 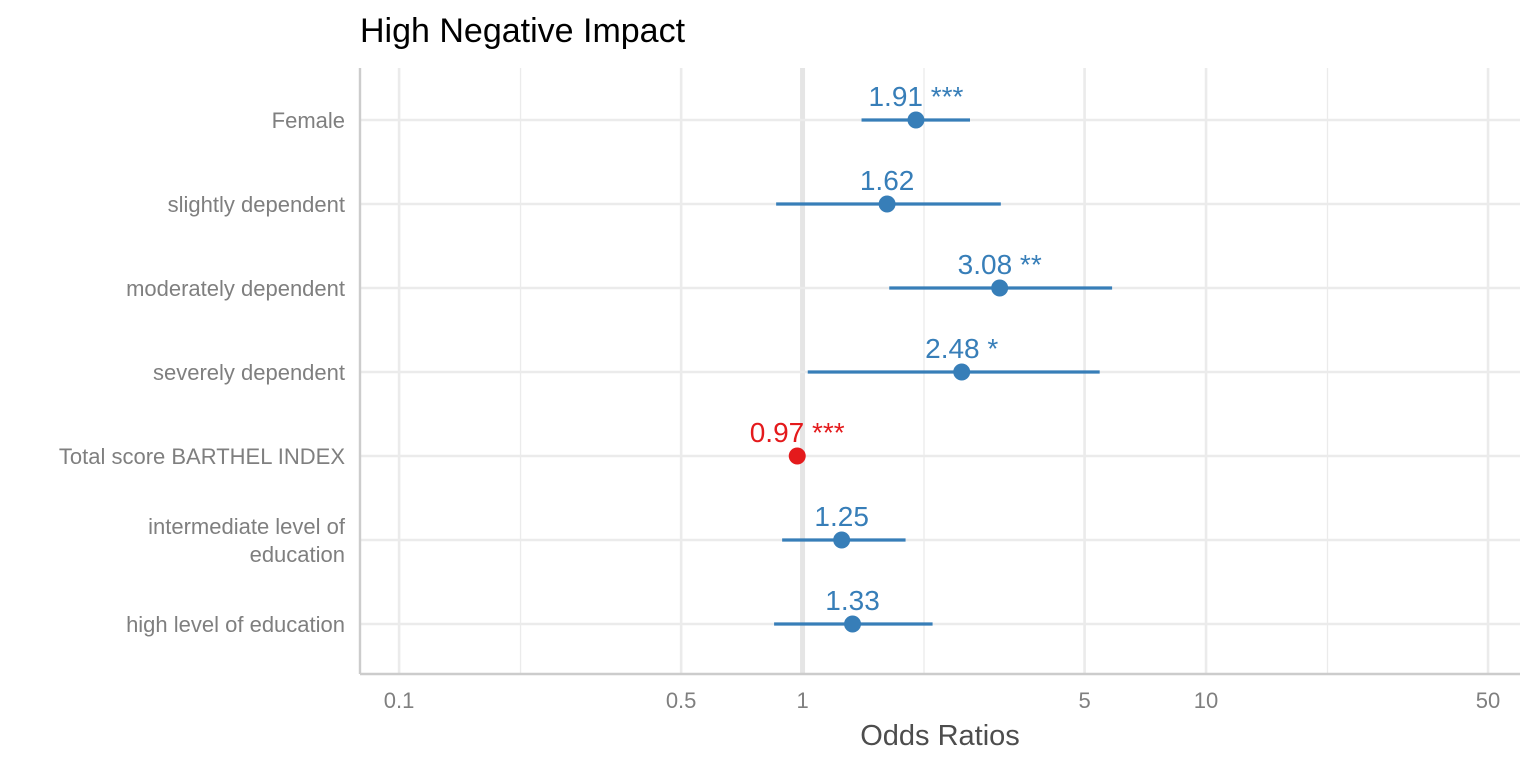 What do you see at coordinates (297, 554) in the screenshot?
I see `y-tick-label-5-line-1: education` at bounding box center [297, 554].